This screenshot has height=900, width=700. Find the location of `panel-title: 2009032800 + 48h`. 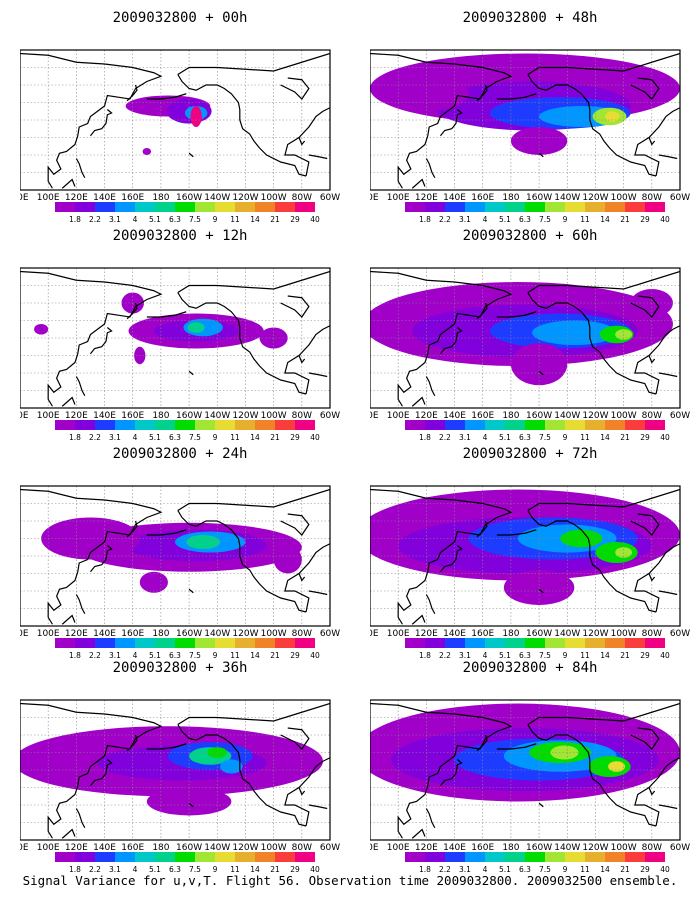

panel-title: 2009032800 + 48h is located at coordinates (530, 18).